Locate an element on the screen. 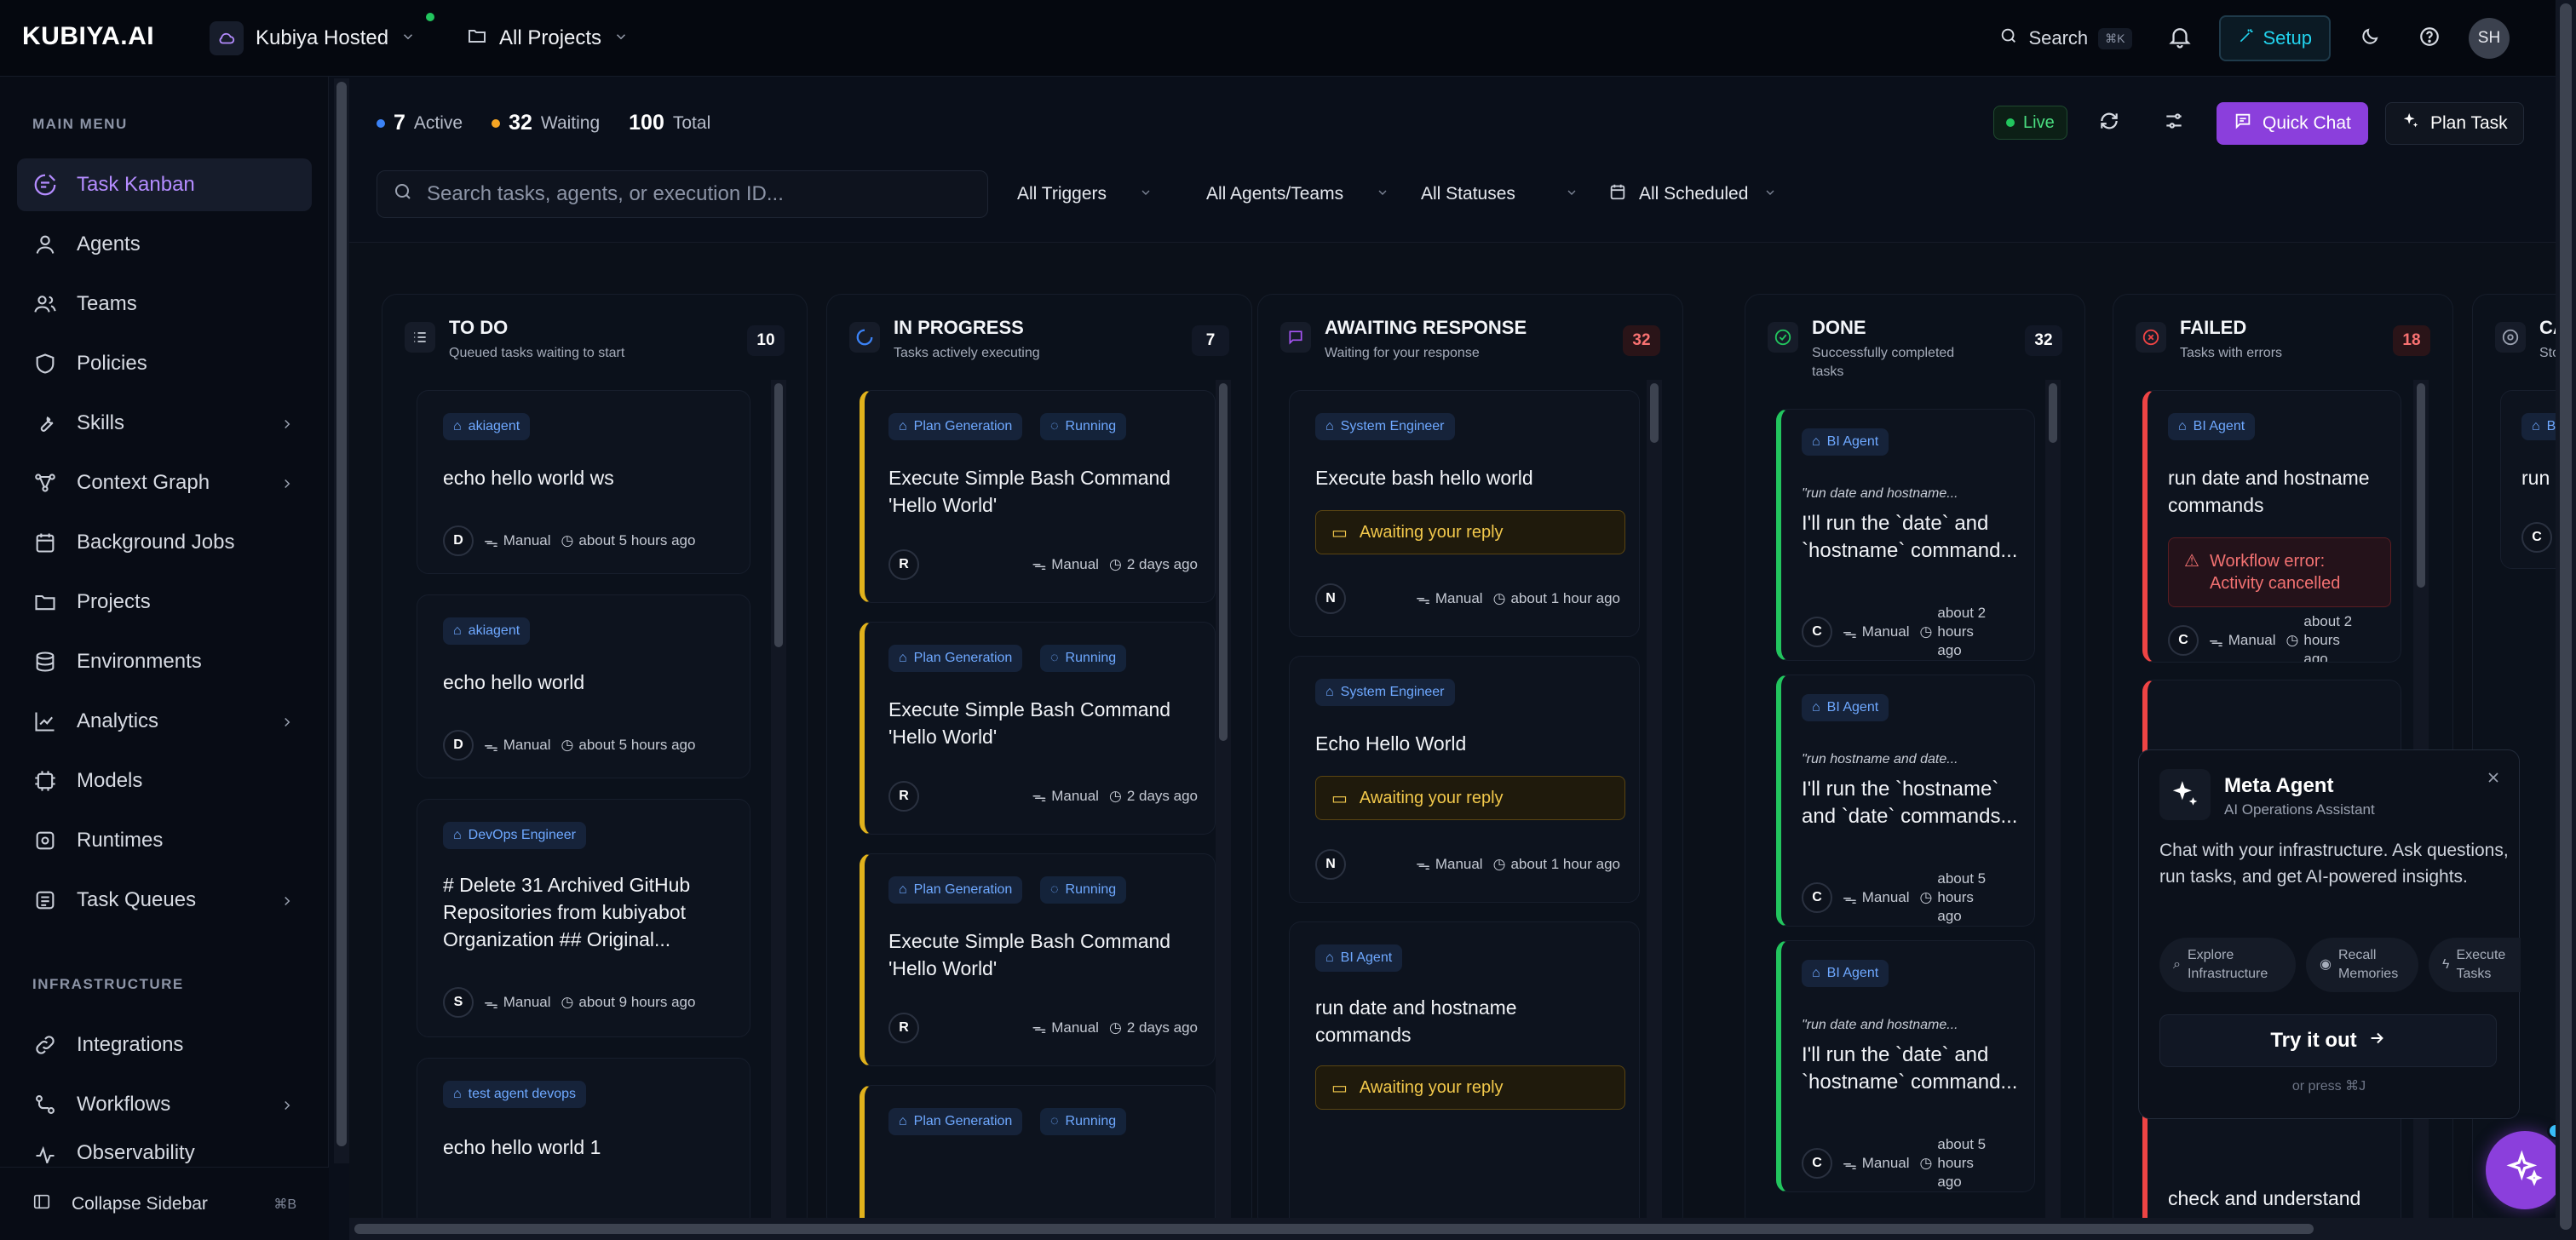 Image resolution: width=2576 pixels, height=1240 pixels. sidebar-item-workflows: Workflows is located at coordinates (165, 1104).